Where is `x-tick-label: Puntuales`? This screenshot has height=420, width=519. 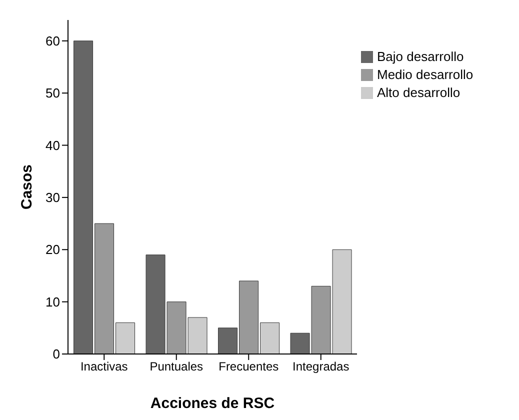 x-tick-label: Puntuales is located at coordinates (177, 367).